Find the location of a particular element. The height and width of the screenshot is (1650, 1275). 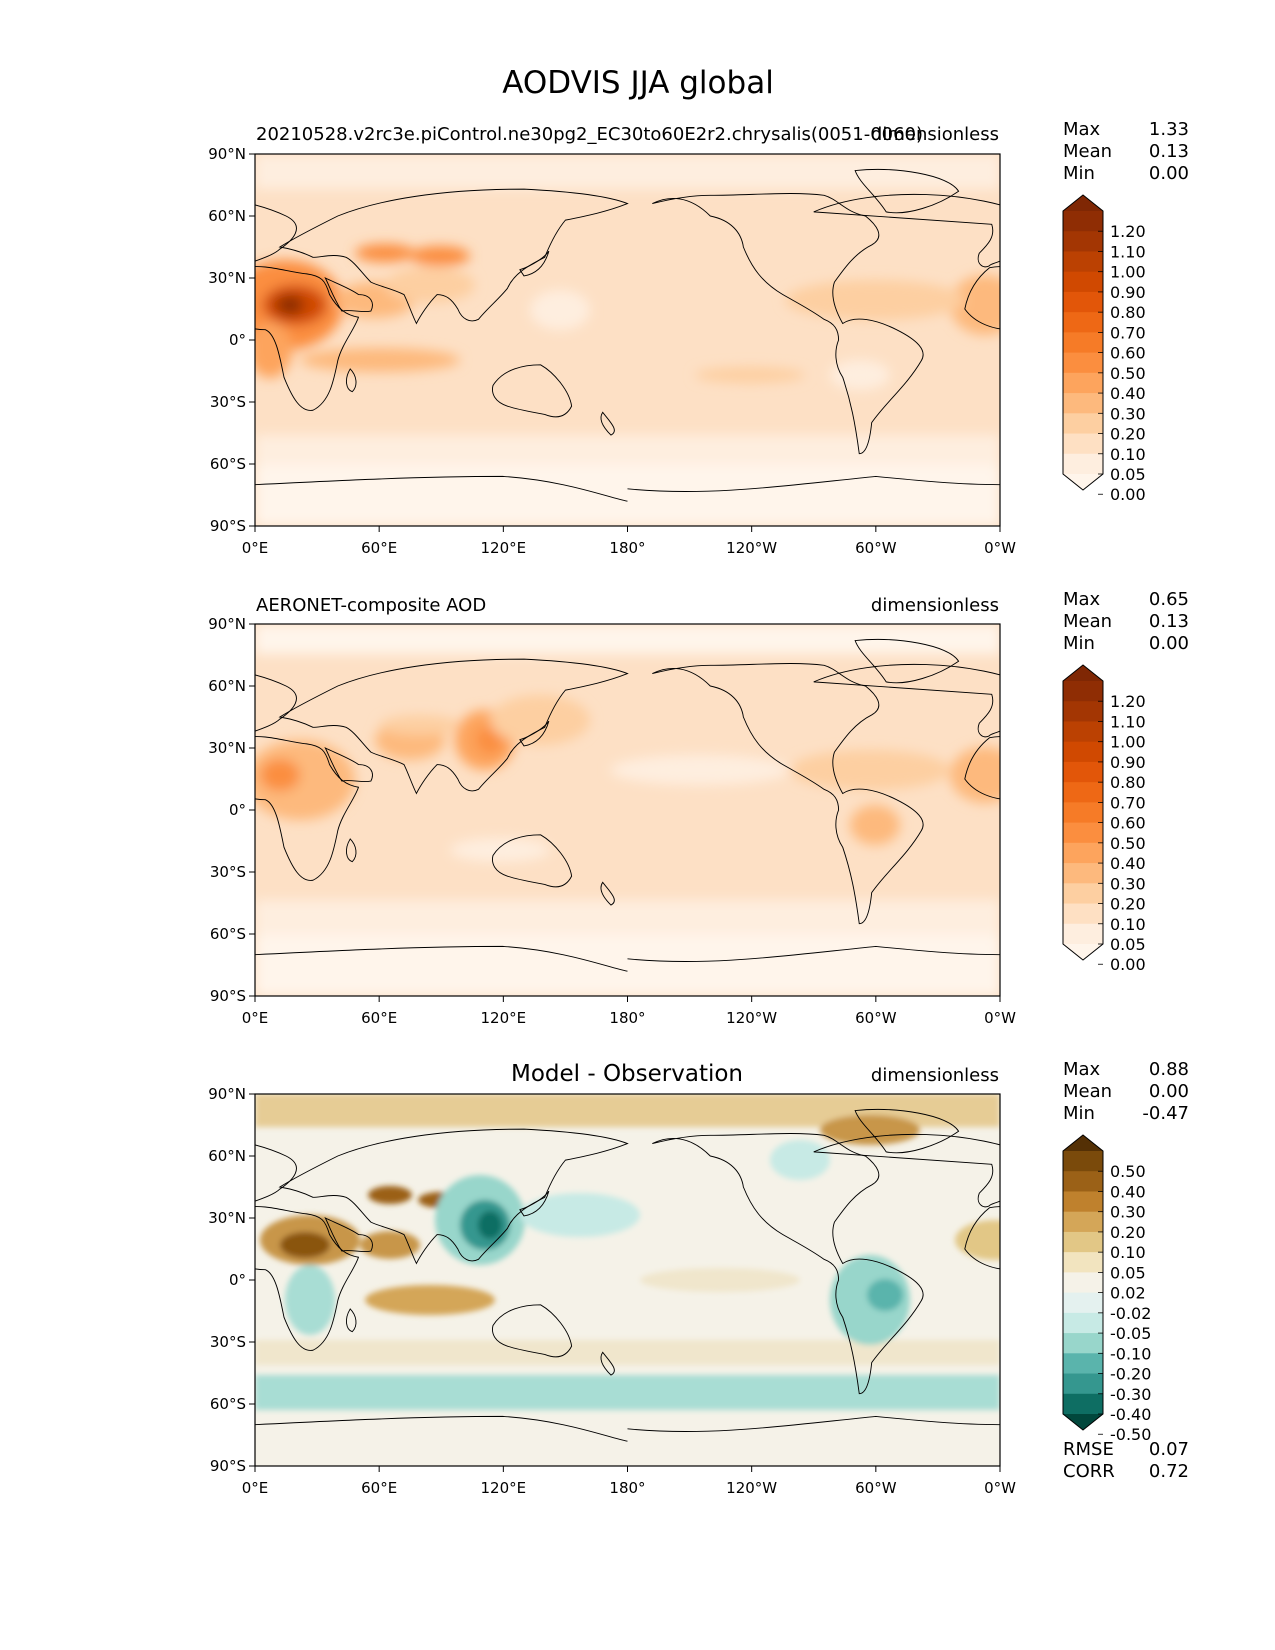

stats-block: Max 1.33 Mean 0.13 Min 0.00 is located at coordinates (1126, 151).